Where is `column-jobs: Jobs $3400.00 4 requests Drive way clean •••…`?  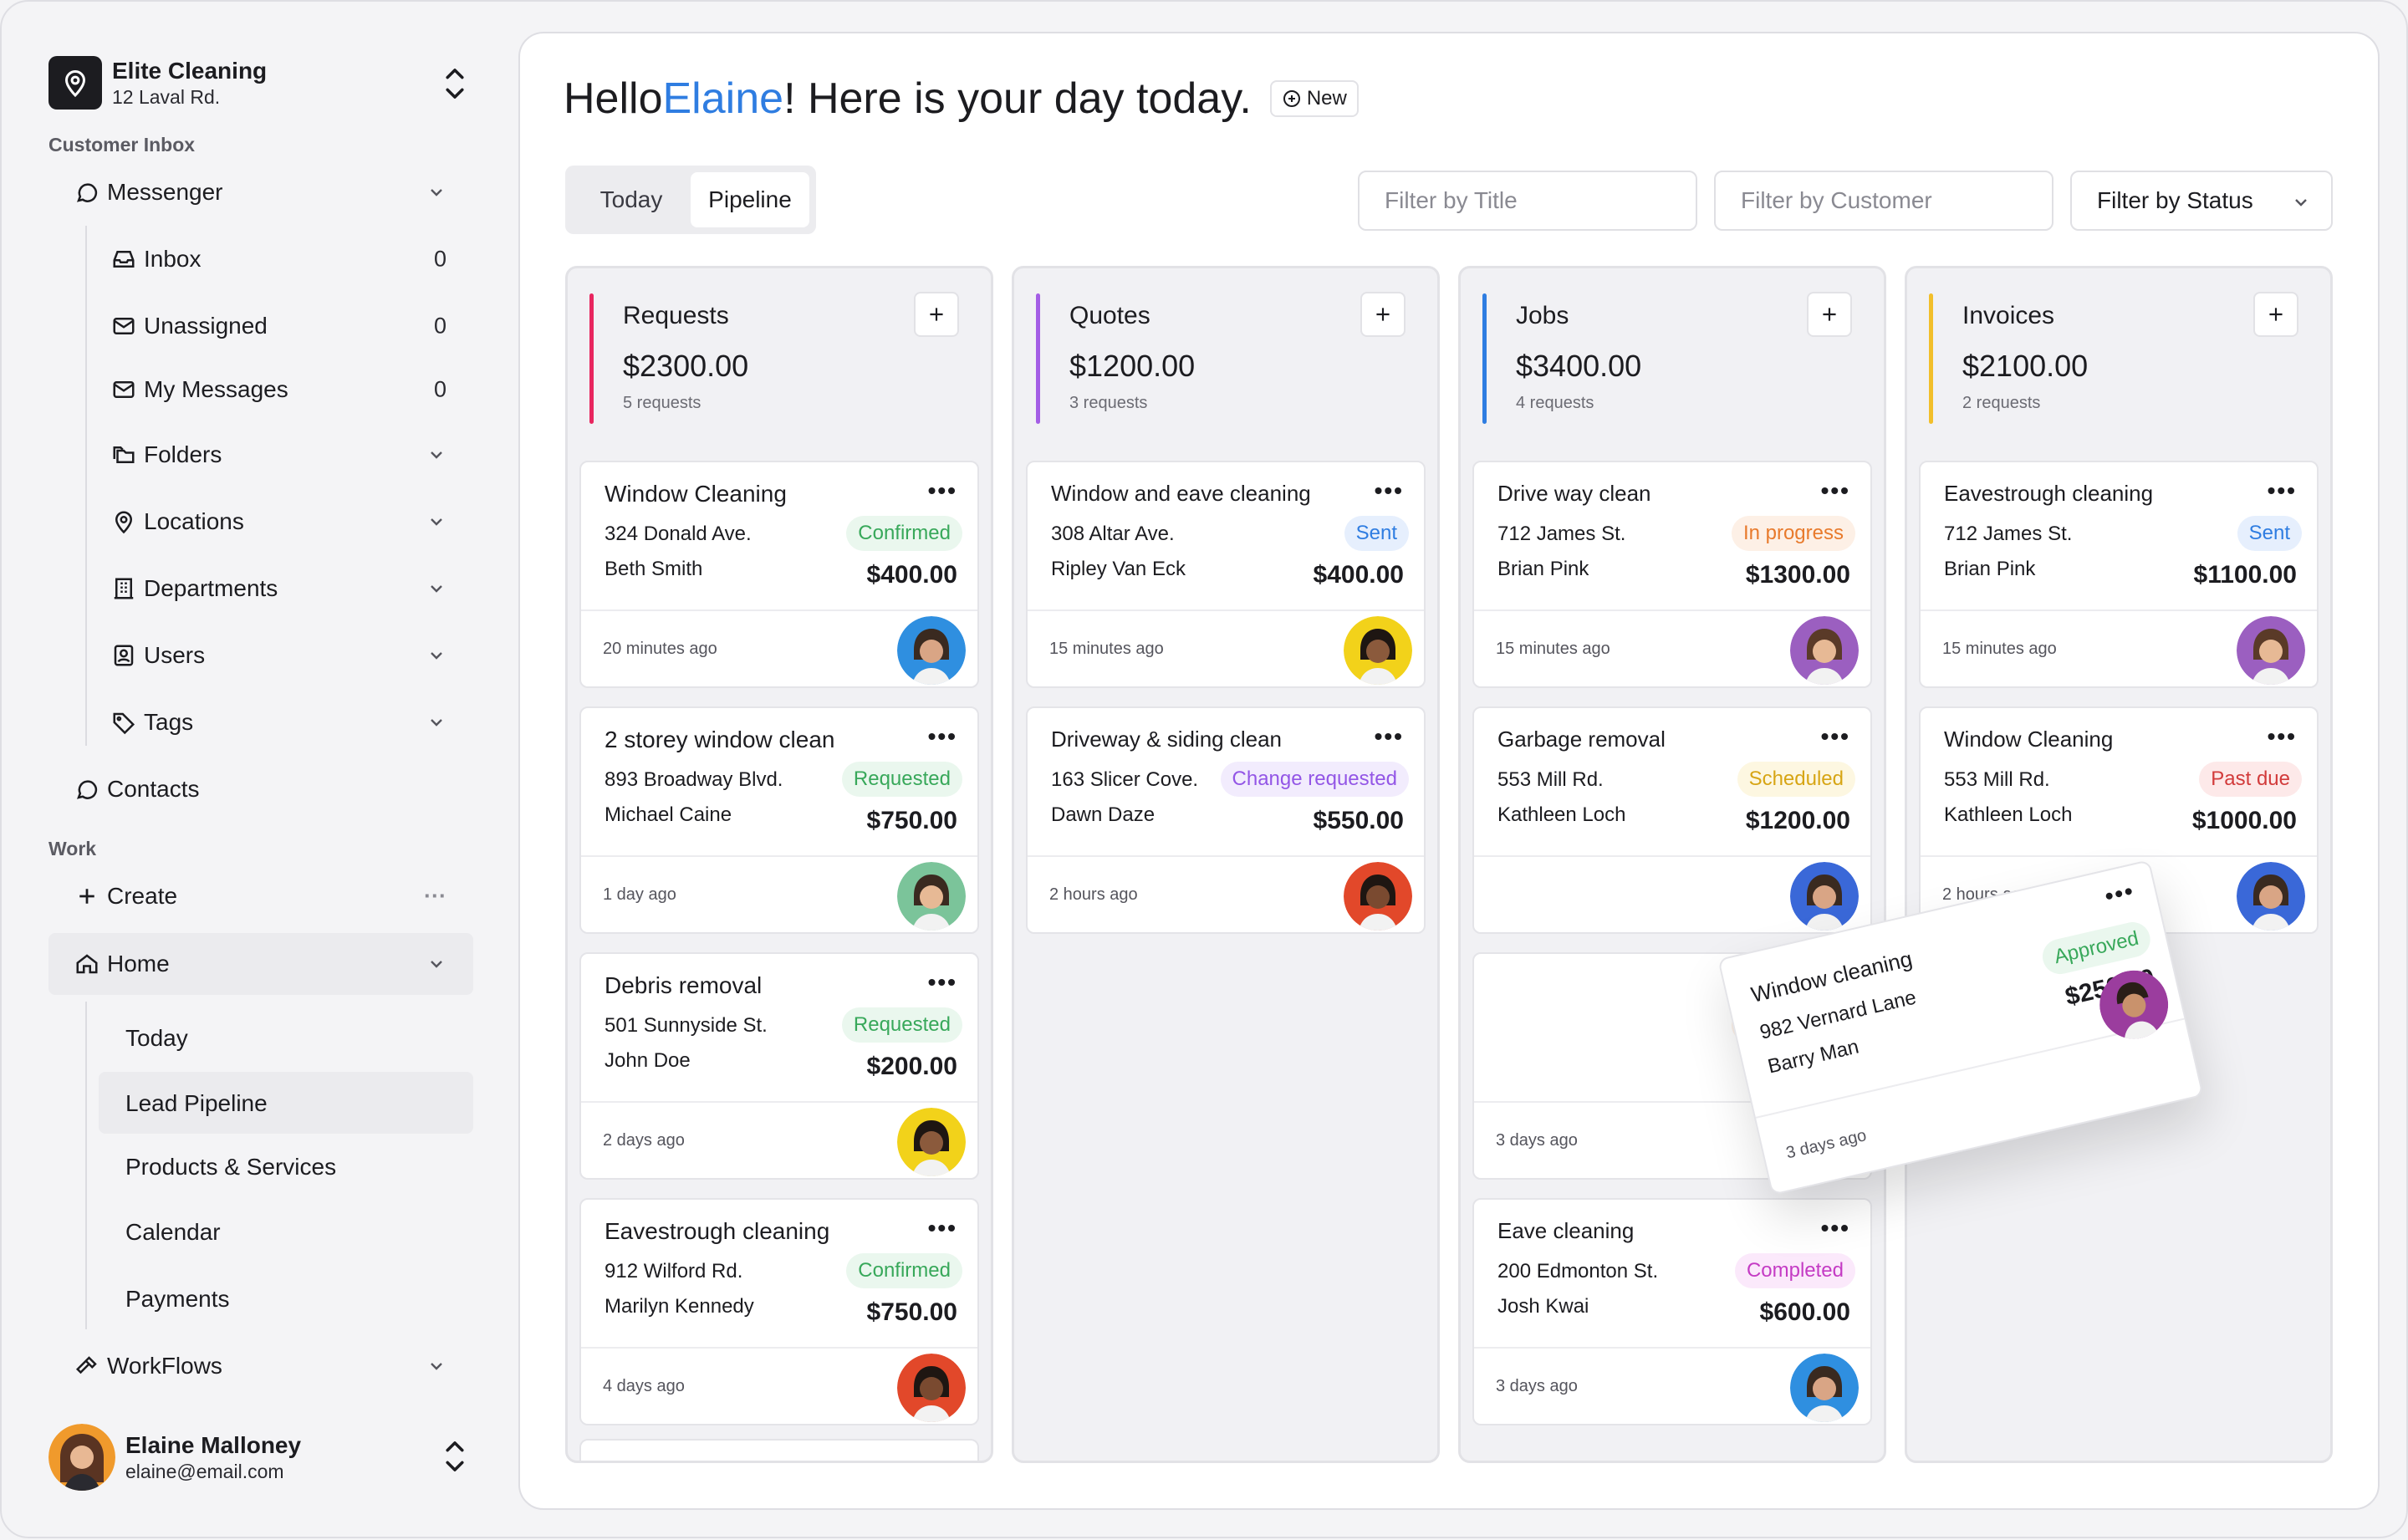
column-jobs: Jobs $3400.00 4 requests Drive way clean •••… is located at coordinates (1672, 864).